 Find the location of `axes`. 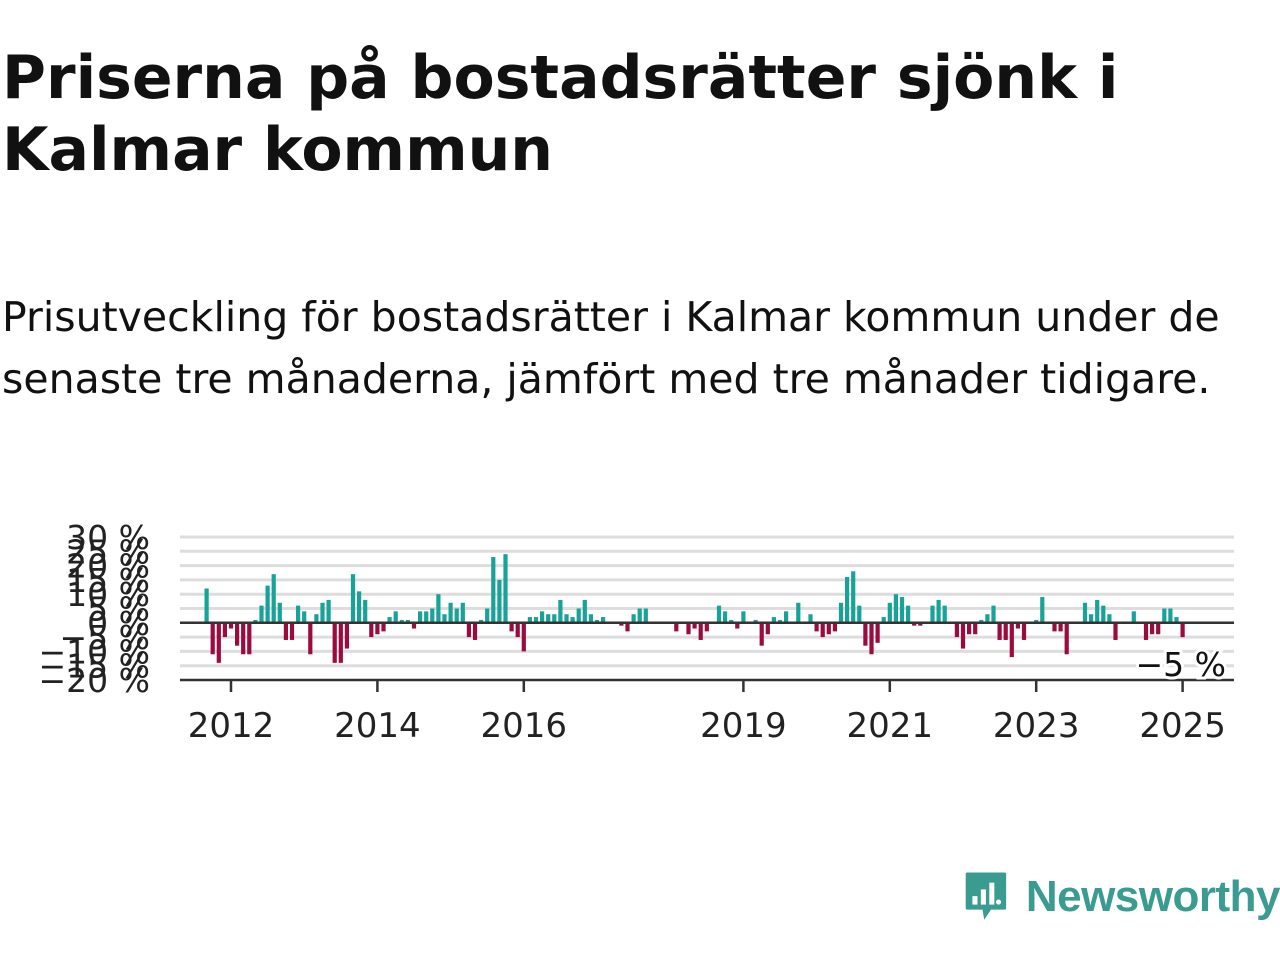

axes is located at coordinates (707, 656).